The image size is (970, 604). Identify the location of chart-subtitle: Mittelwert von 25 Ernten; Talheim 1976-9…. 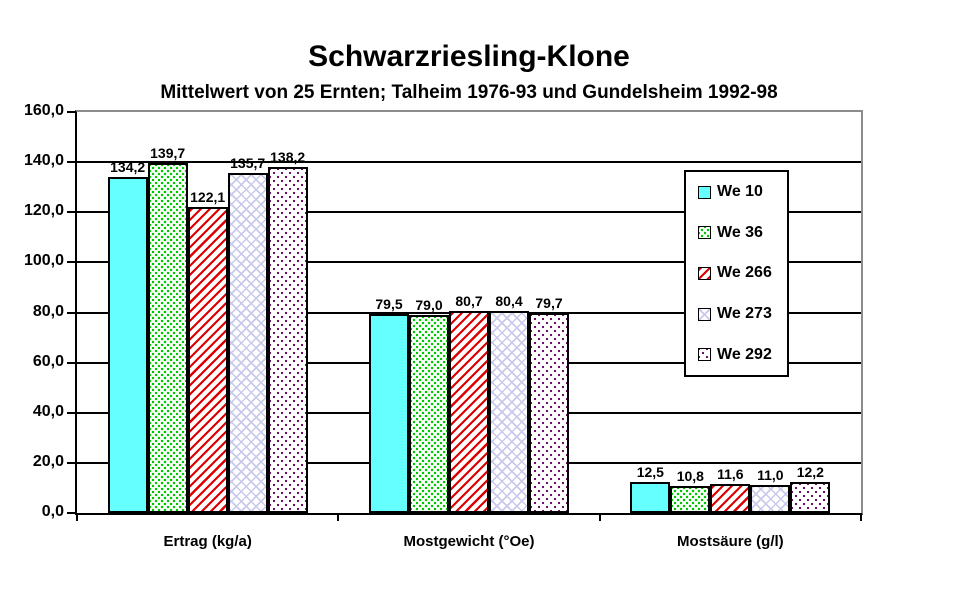
(469, 92).